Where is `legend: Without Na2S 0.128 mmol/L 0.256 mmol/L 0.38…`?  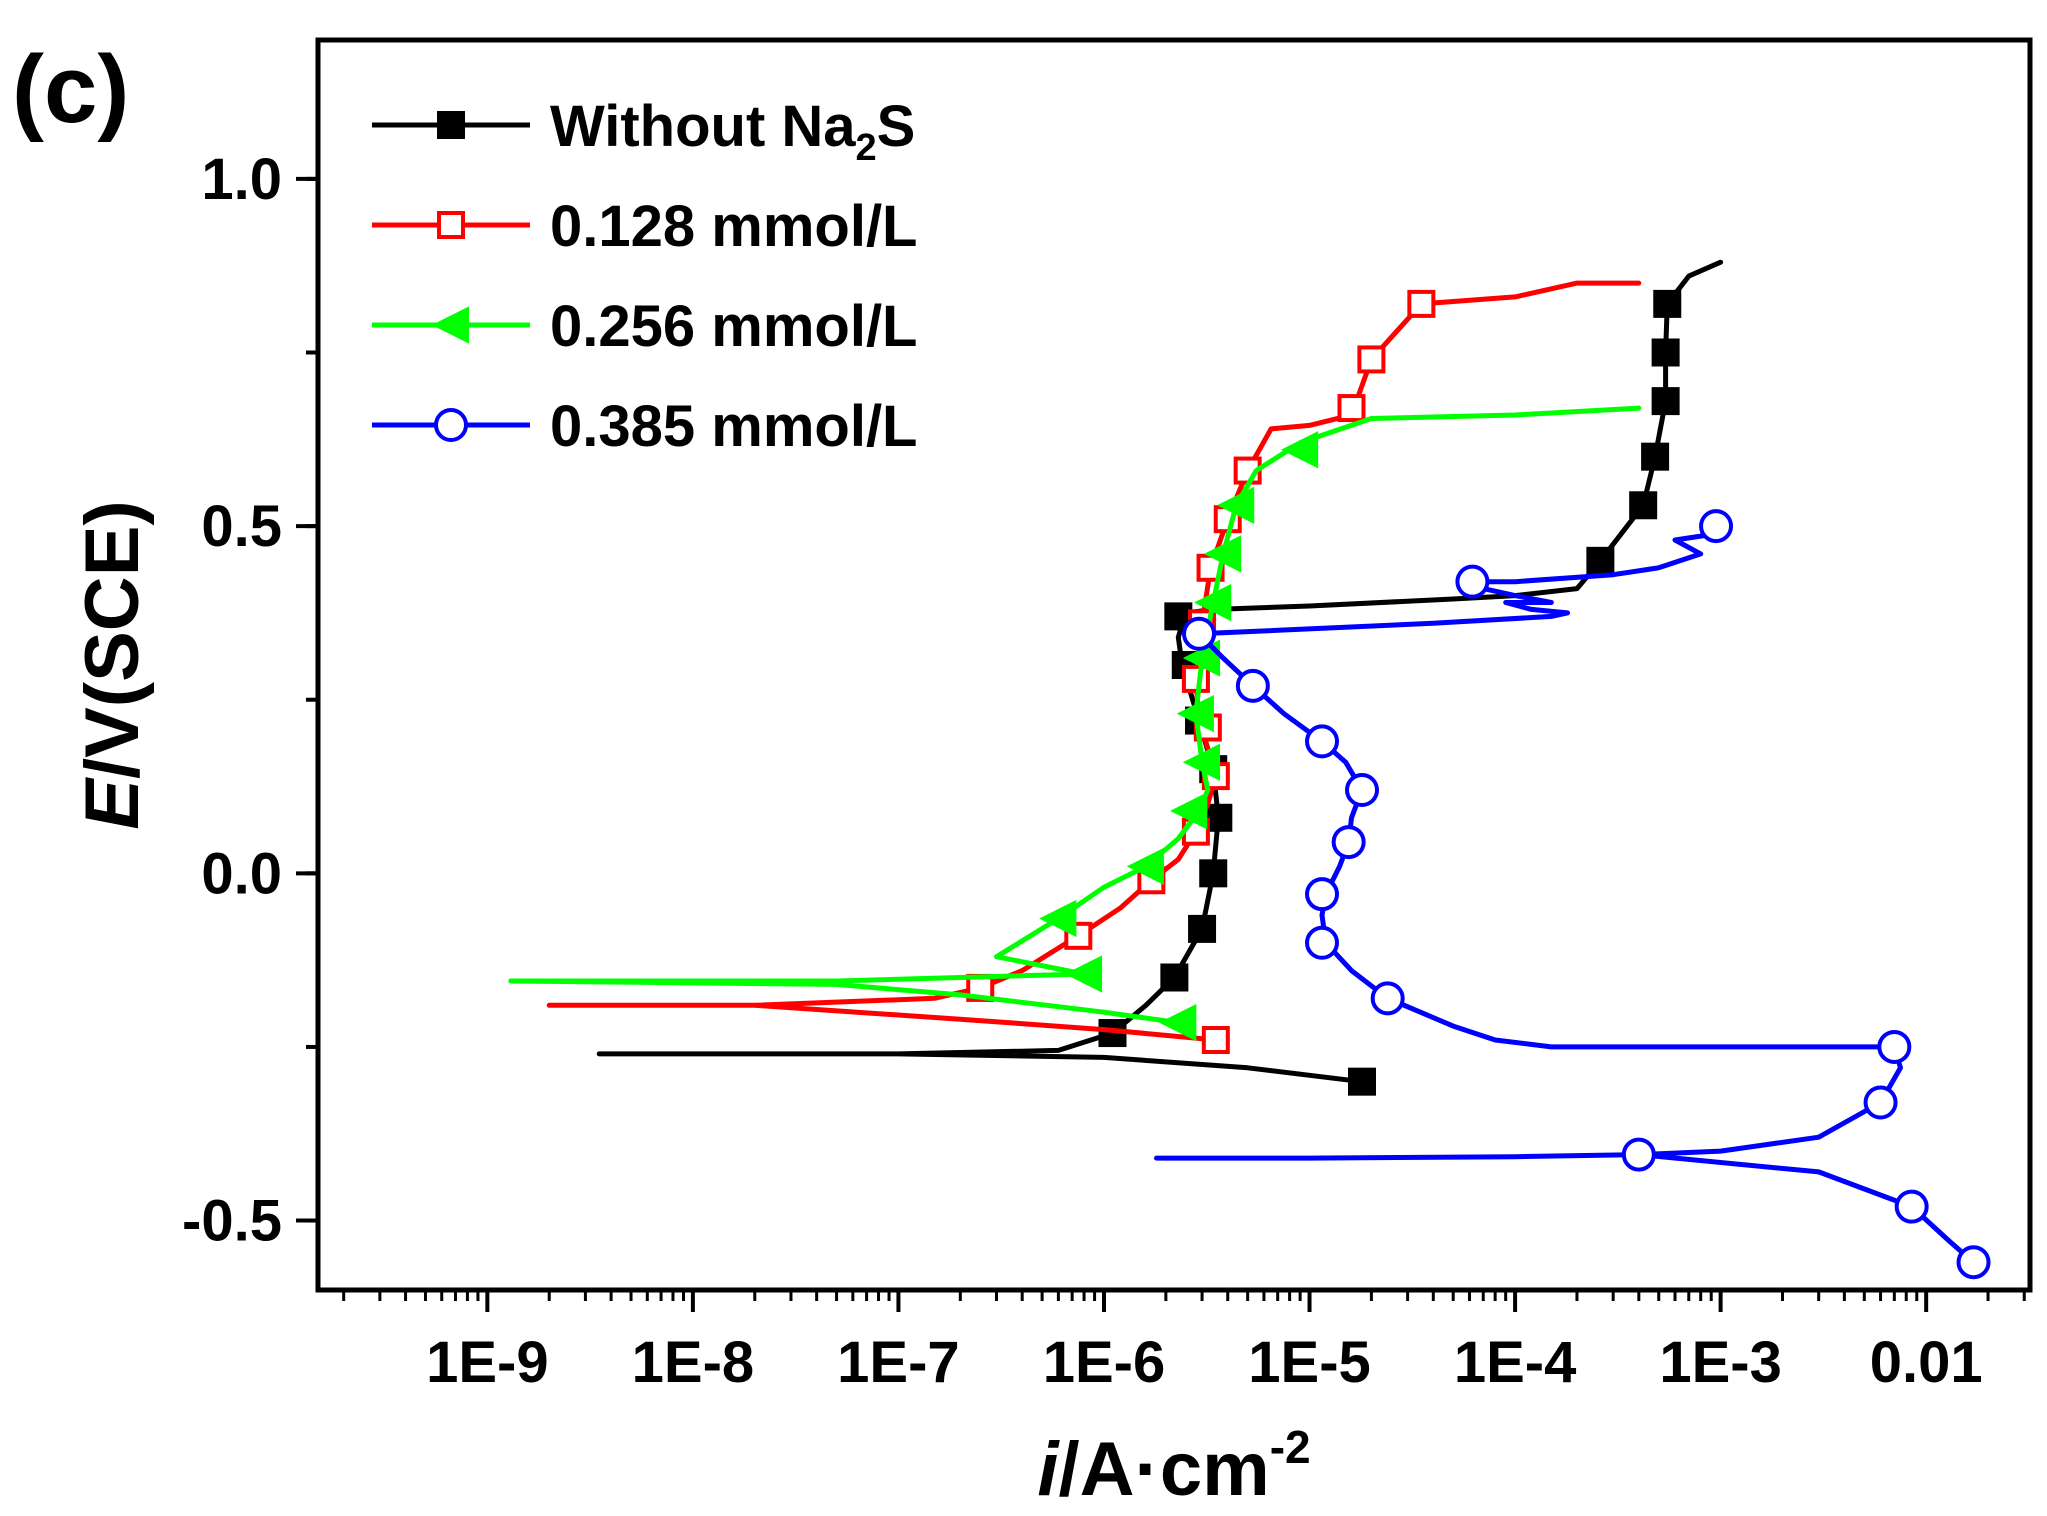
legend: Without Na2S 0.128 mmol/L 0.256 mmol/L 0.38… is located at coordinates (644, 276).